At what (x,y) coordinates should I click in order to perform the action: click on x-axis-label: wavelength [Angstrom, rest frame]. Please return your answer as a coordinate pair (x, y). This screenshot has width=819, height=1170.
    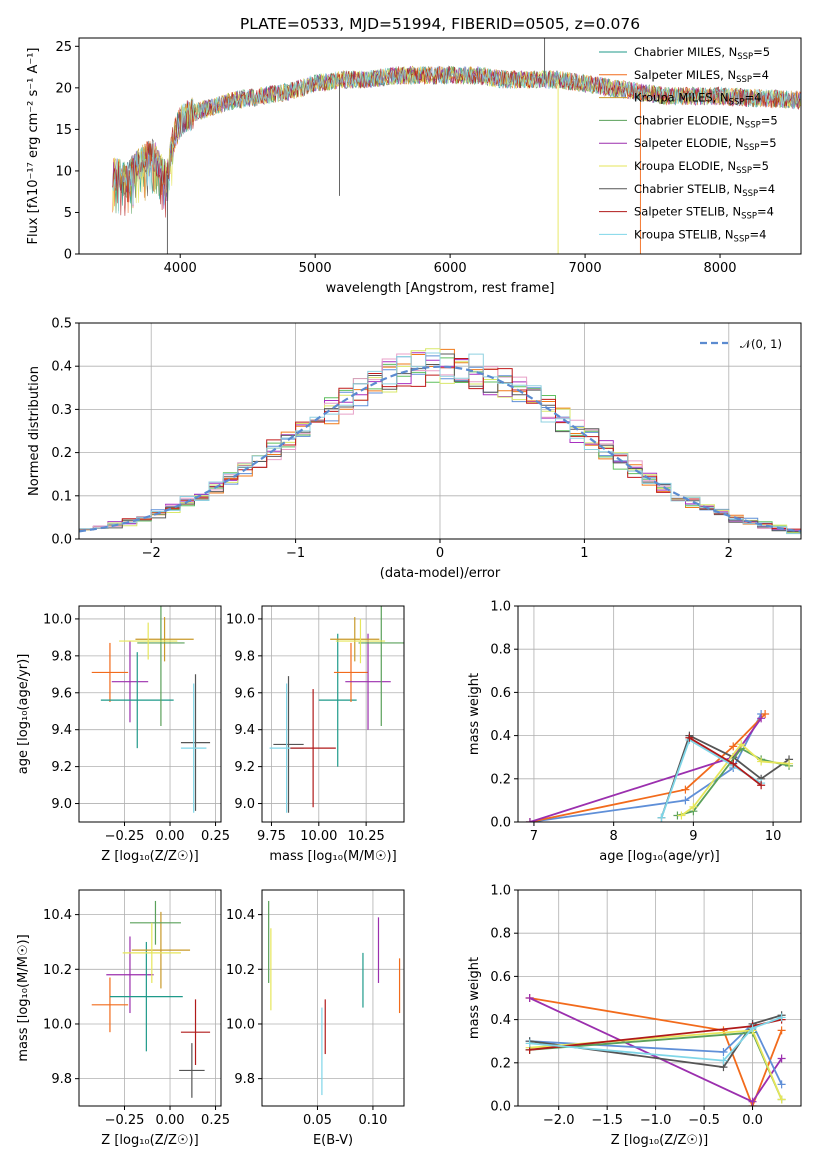
    Looking at the image, I should click on (440, 288).